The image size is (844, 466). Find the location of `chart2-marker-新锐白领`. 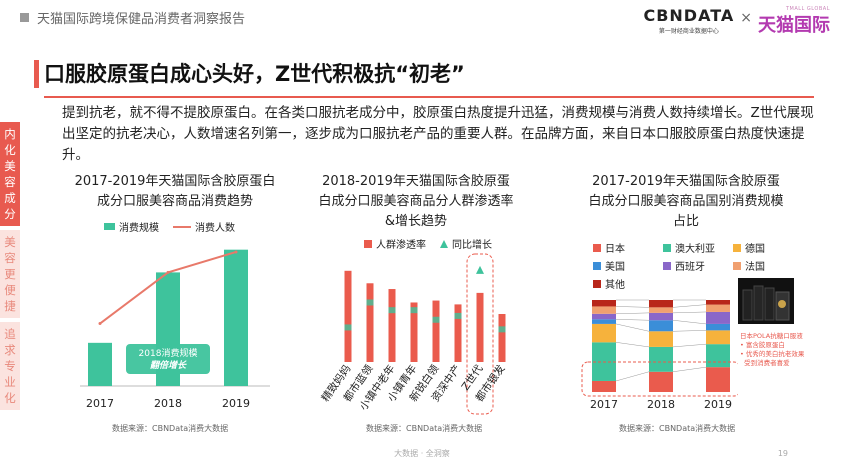

chart2-marker-新锐白领 is located at coordinates (436, 319).